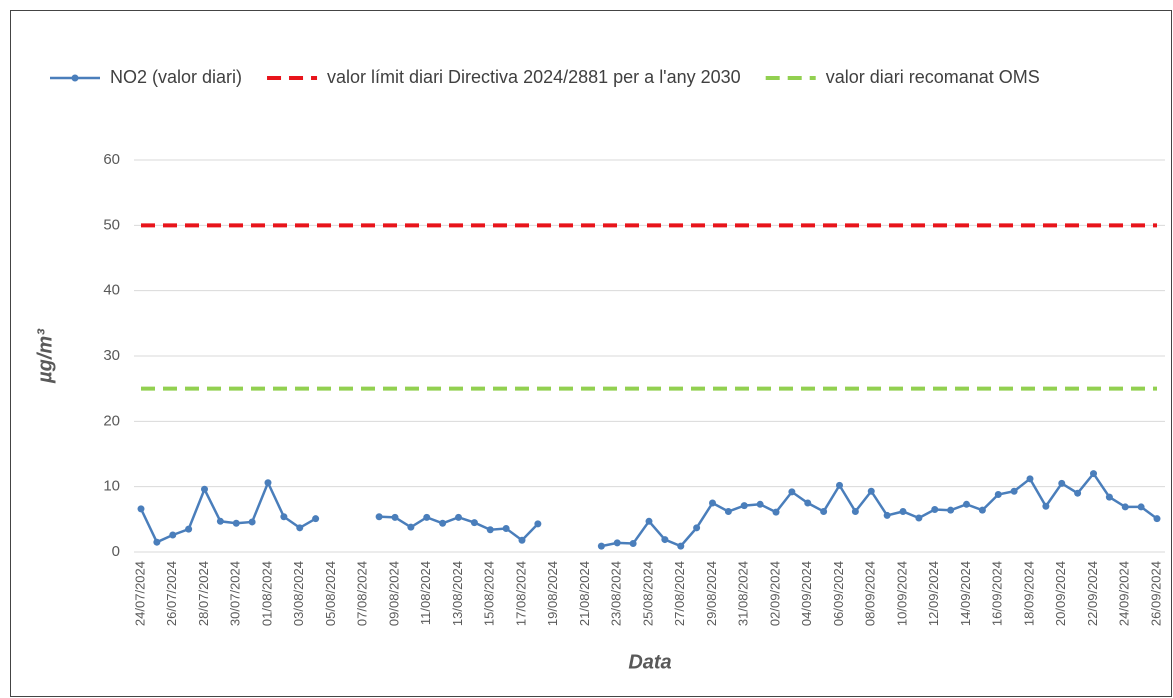 This screenshot has height=698, width=1173. Describe the element at coordinates (111, 290) in the screenshot. I see `y-tick-label: 40` at that location.